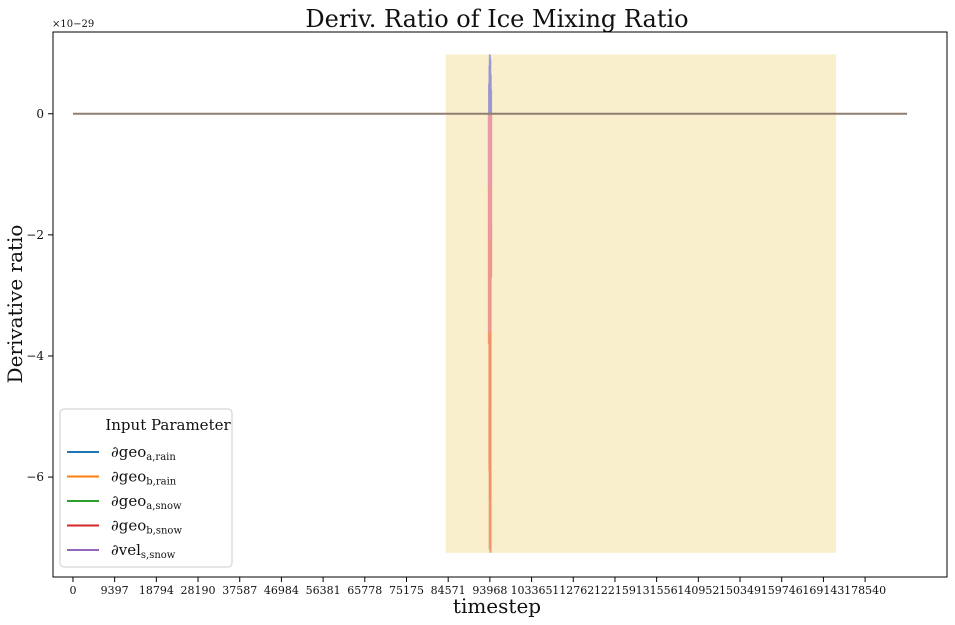  Describe the element at coordinates (497, 606) in the screenshot. I see `x-axis-label: timestep` at that location.